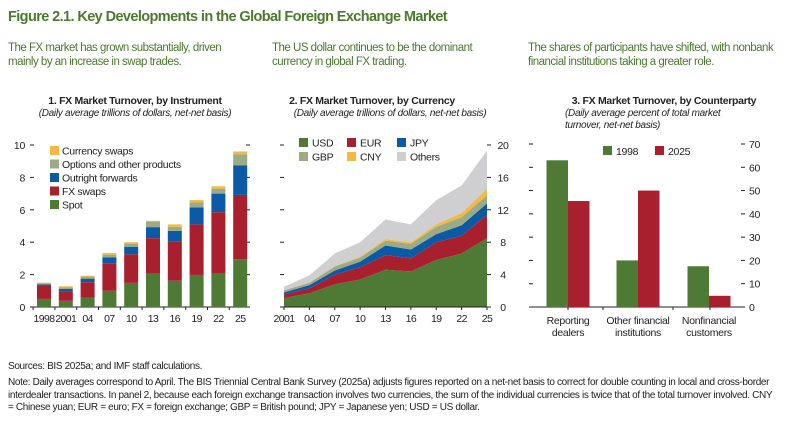 The height and width of the screenshot is (437, 787). What do you see at coordinates (612, 125) in the screenshot?
I see `panel3-subtitle-line2: turnover, net-net basis)` at bounding box center [612, 125].